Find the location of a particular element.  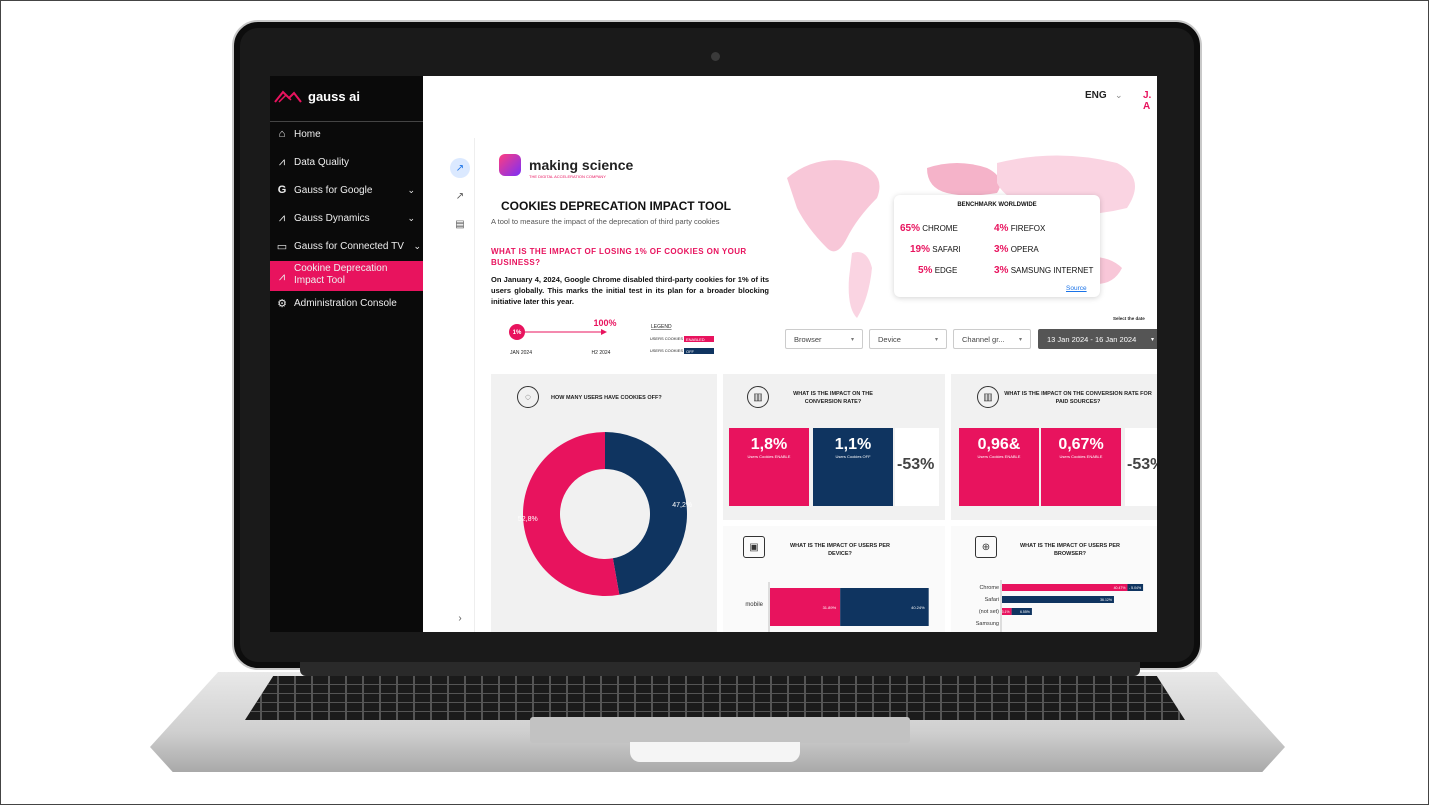

date-range-filter: 13 Jan 2024 - 16 Jan 2024 ▾ is located at coordinates (1097, 339).